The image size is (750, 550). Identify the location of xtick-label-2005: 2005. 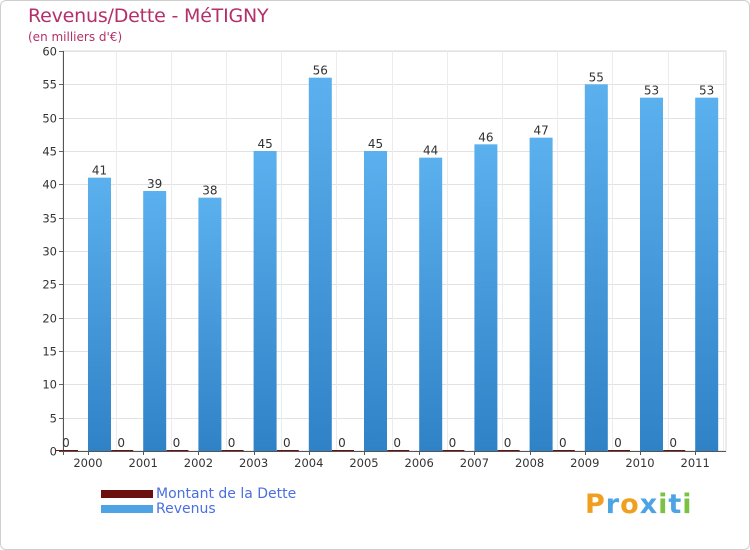
(363, 463).